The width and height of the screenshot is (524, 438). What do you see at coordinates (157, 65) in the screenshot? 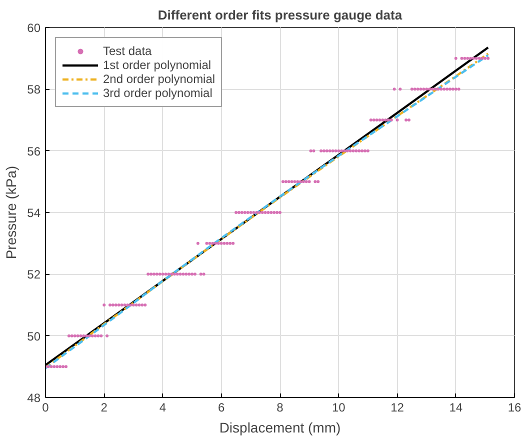
I see `legend-label: 1st order polynomial` at bounding box center [157, 65].